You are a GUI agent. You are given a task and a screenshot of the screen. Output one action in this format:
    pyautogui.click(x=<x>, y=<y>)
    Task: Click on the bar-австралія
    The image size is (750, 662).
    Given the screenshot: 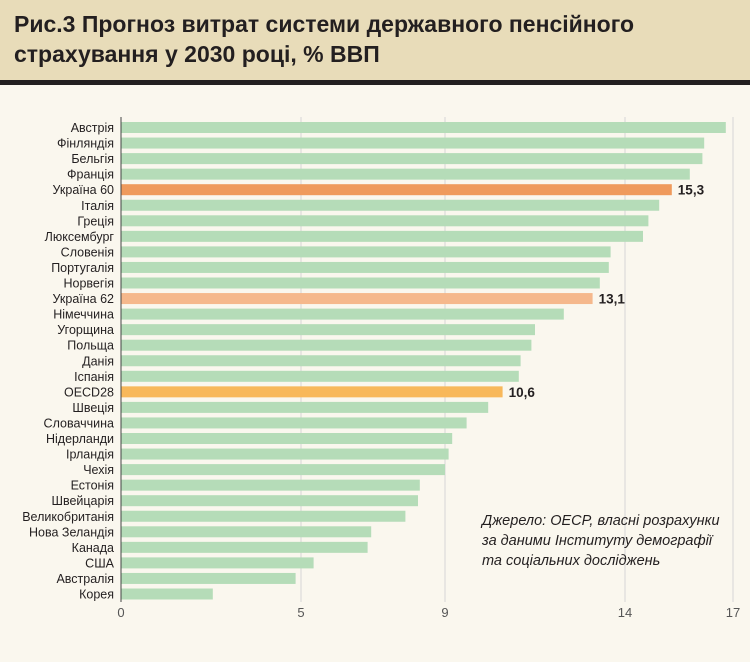 What is the action you would take?
    pyautogui.click(x=208, y=578)
    